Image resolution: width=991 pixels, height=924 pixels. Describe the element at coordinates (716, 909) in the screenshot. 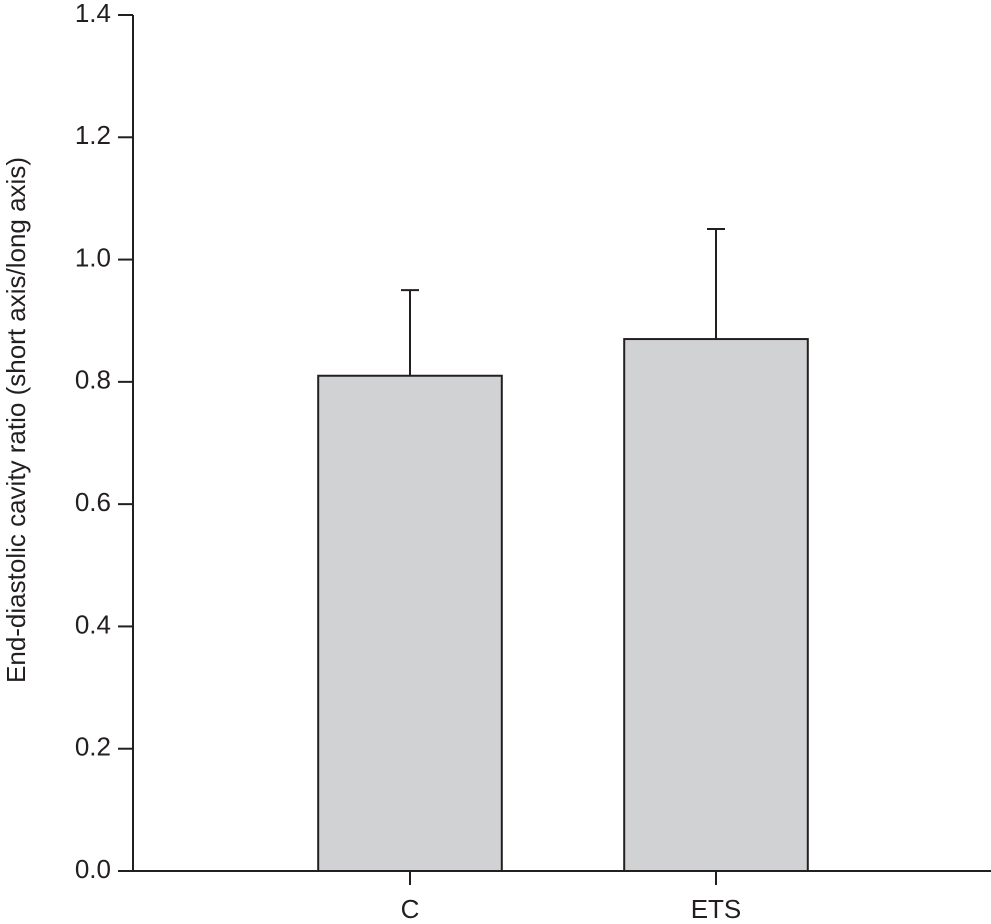

I see `x-tick-label: ETS` at that location.